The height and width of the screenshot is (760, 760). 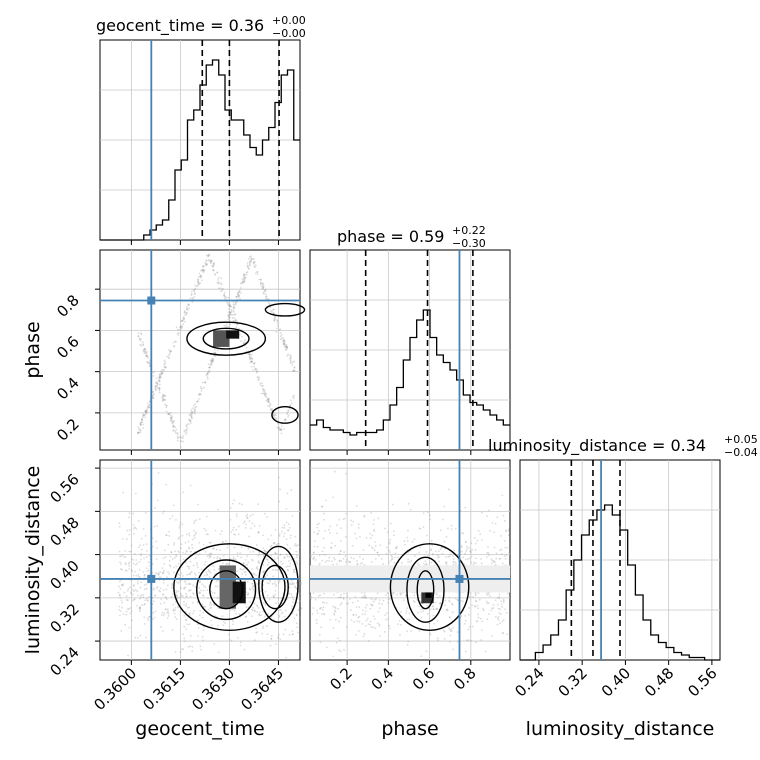 I want to click on title-geocent-time-text: geocent_time = 0.36, so click(x=180, y=26).